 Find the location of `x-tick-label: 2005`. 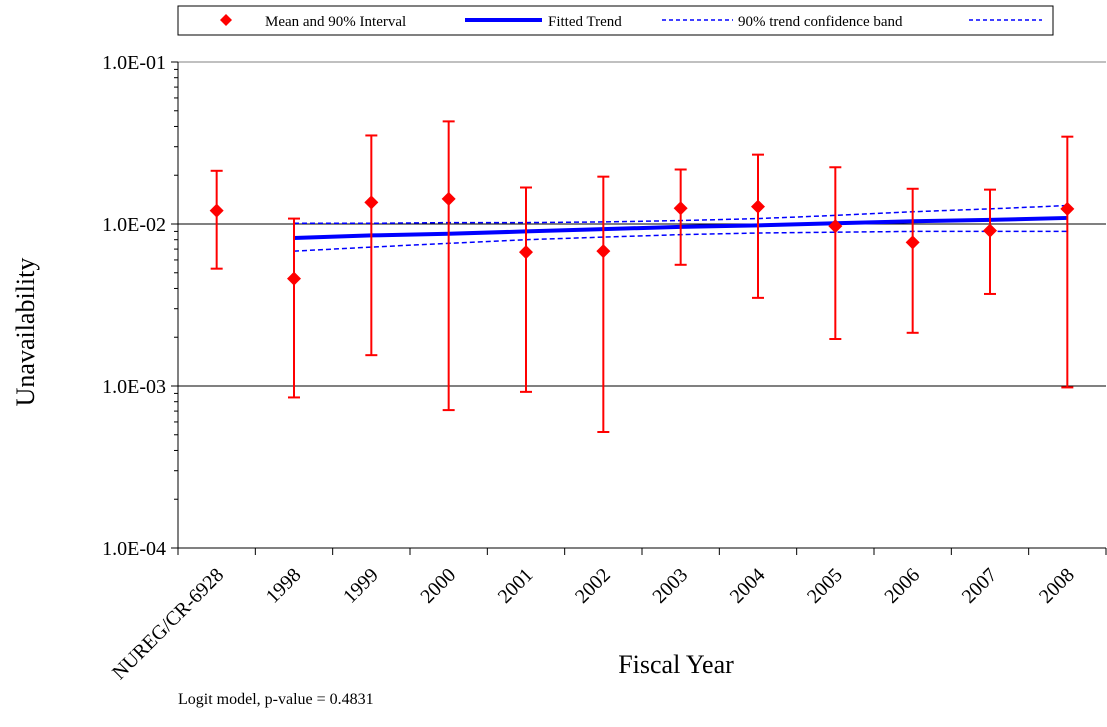

x-tick-label: 2005 is located at coordinates (825, 586).